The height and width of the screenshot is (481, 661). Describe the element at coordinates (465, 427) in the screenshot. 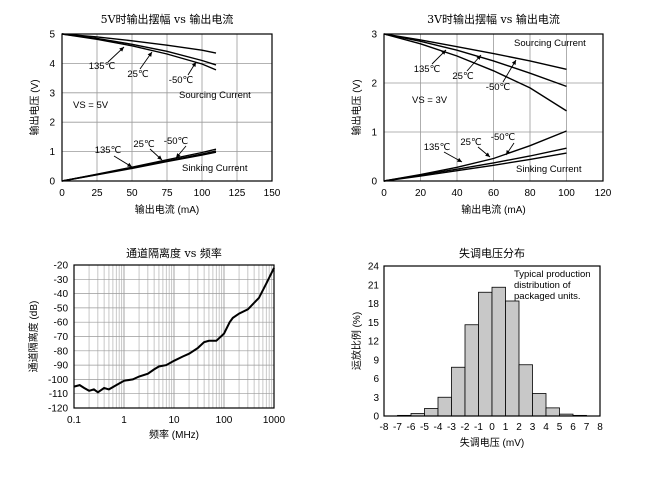

I see `x-tick-label: -2` at that location.